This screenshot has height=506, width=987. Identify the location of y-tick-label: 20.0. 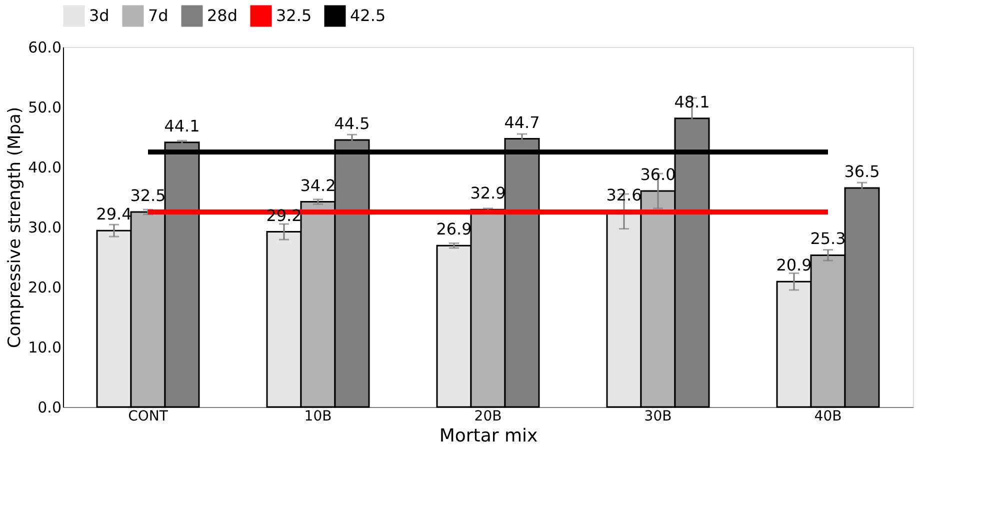
(45, 287).